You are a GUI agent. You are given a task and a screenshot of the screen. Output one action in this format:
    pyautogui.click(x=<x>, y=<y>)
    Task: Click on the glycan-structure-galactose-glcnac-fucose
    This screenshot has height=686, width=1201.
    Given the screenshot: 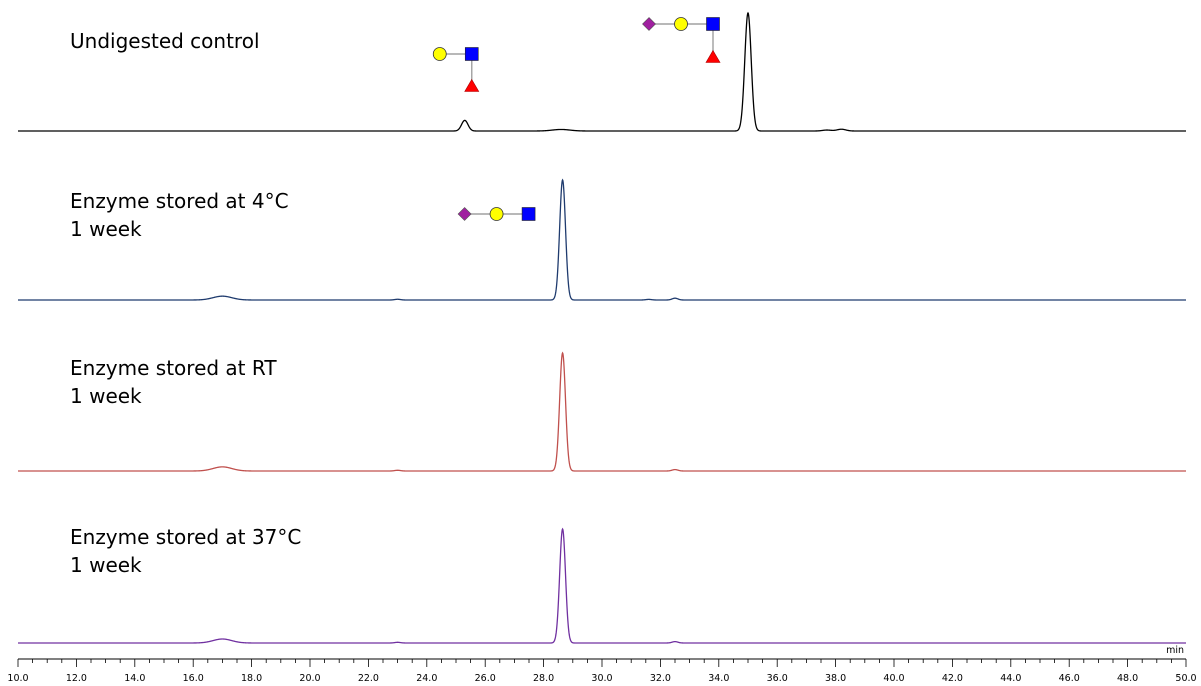 What is the action you would take?
    pyautogui.click(x=456, y=69)
    